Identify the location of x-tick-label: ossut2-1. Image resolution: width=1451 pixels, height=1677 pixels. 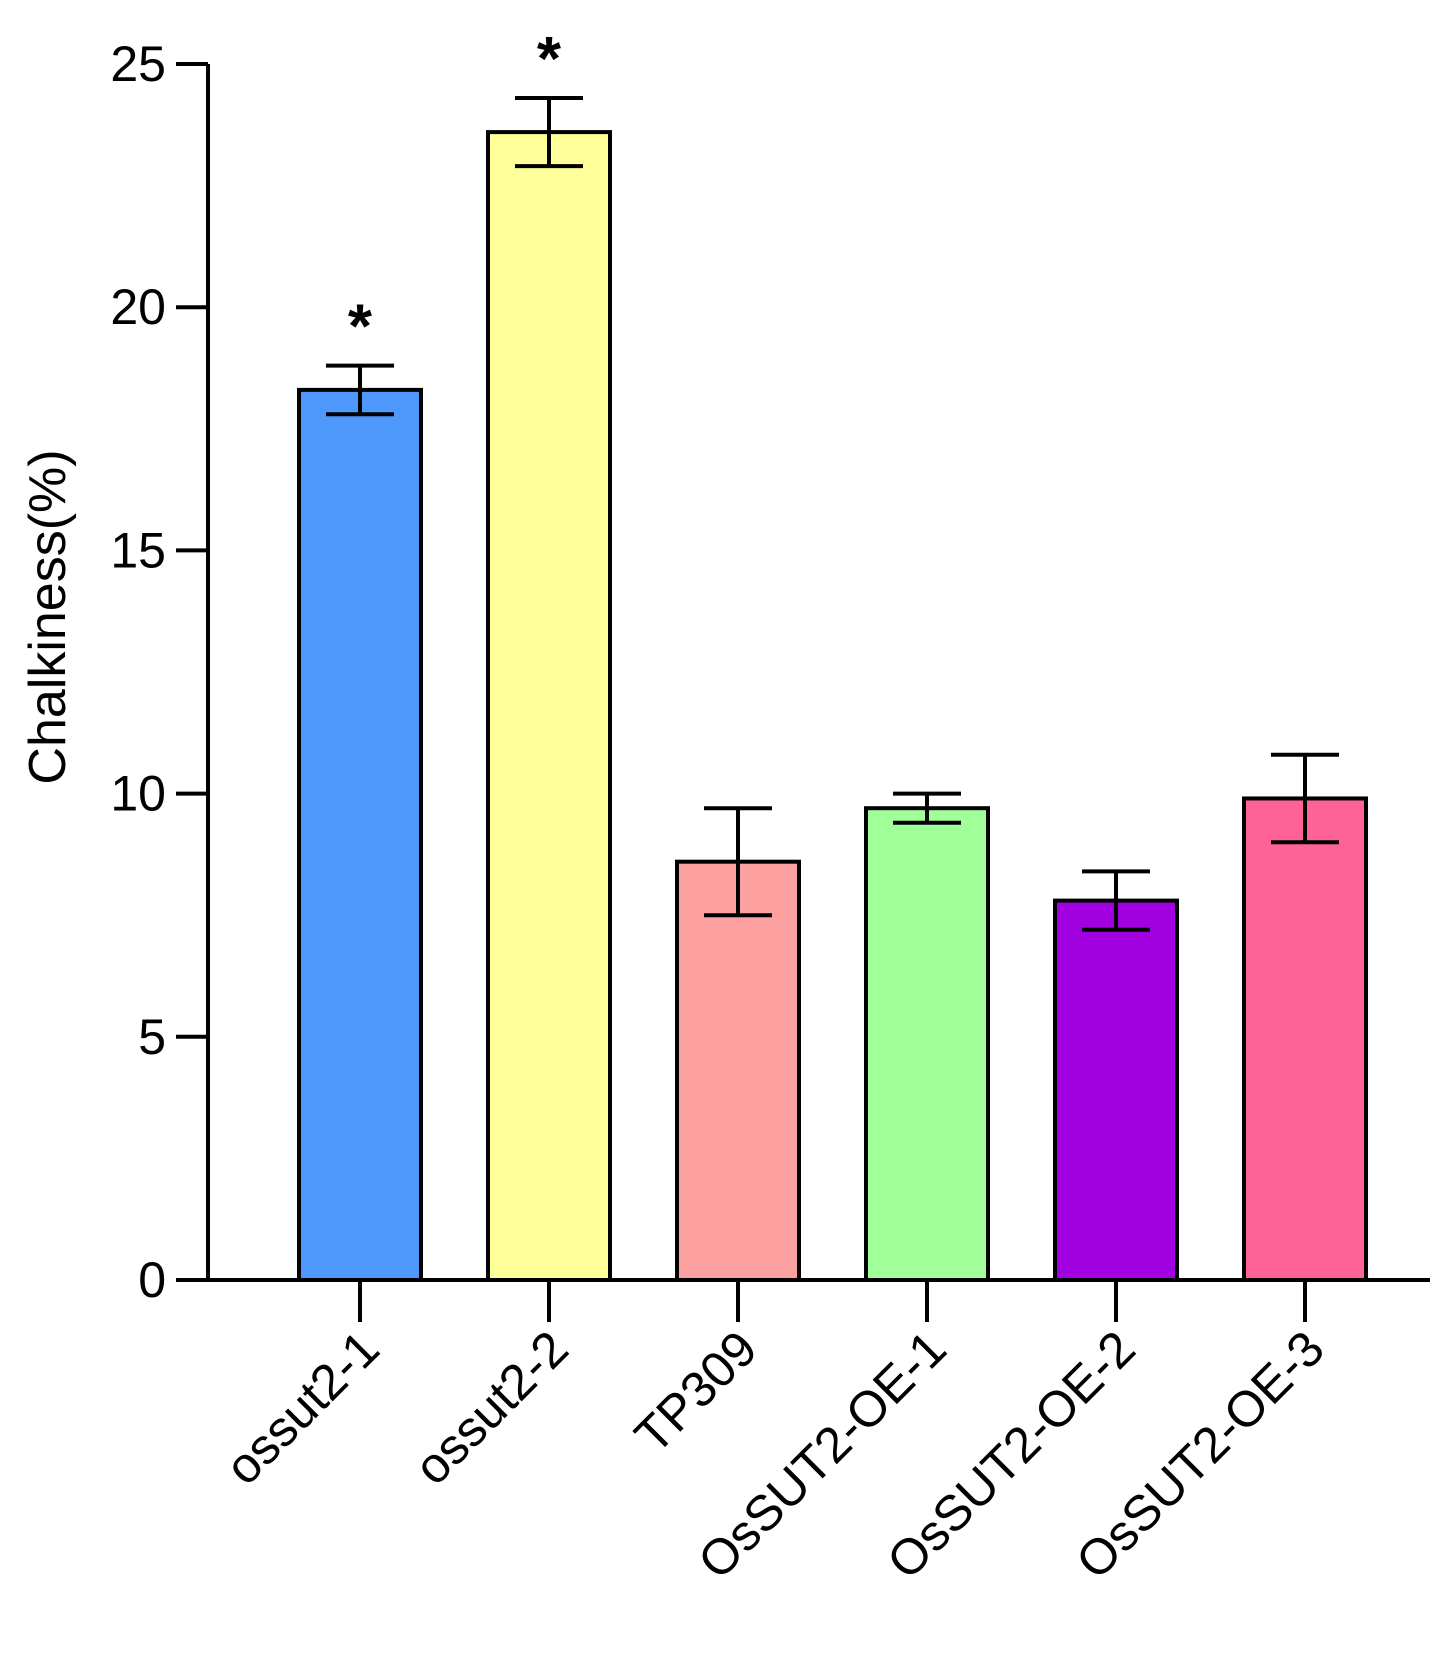
(302, 1407).